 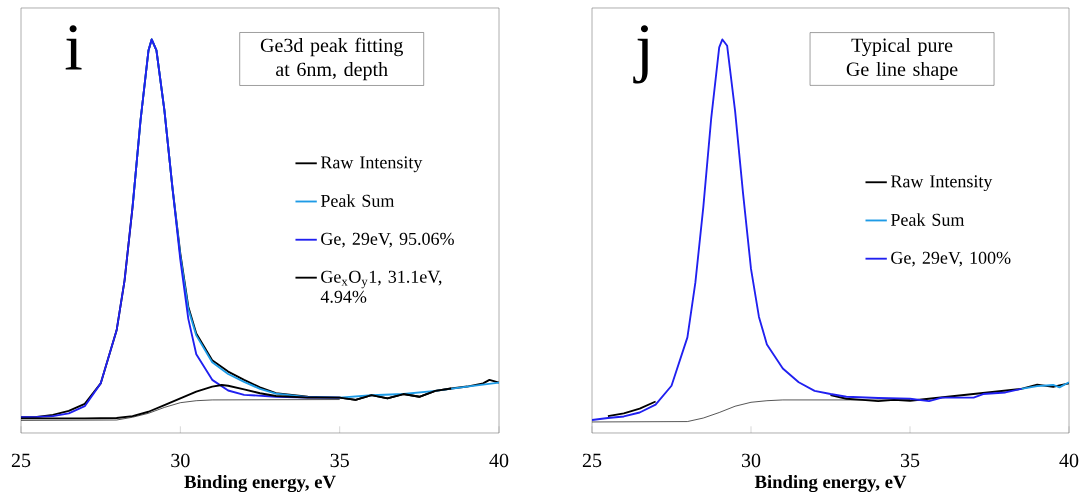 What do you see at coordinates (381, 286) in the screenshot?
I see `legend-label: Ge$_{x}$O$_{y}$1, 31.1eV, 4.94%` at bounding box center [381, 286].